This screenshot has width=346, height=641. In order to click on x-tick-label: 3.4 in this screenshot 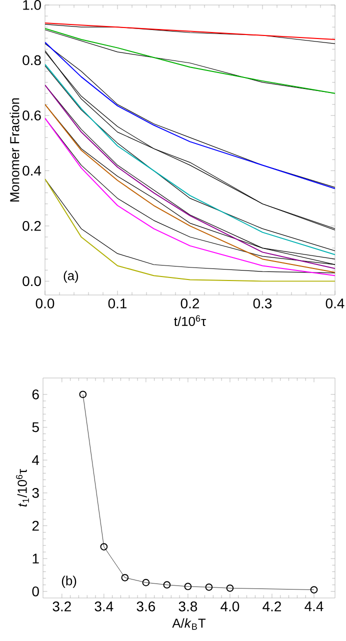, I will do `click(104, 607)`.